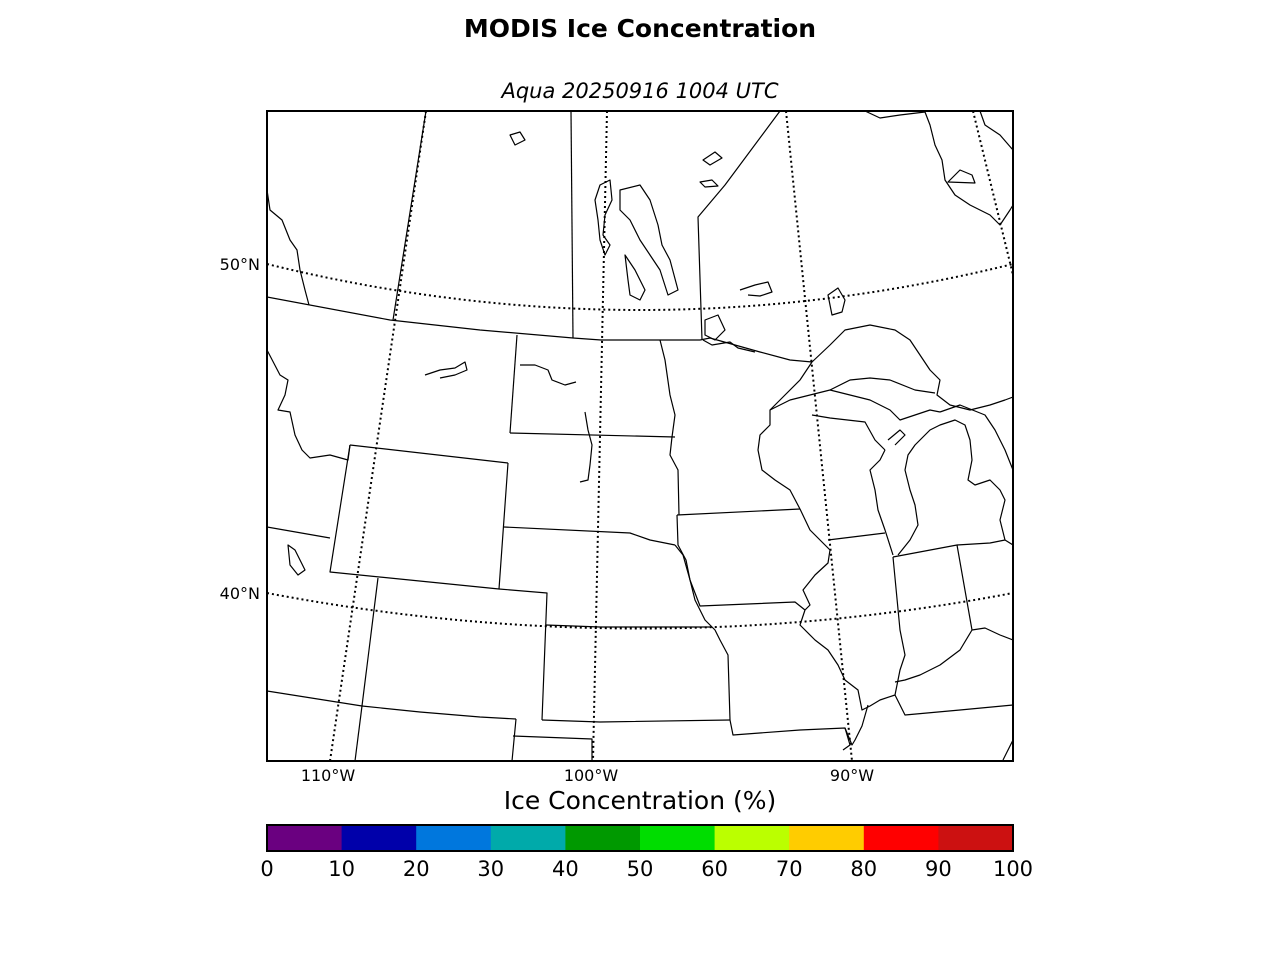 This screenshot has width=1280, height=960. Describe the element at coordinates (540, 329) in the screenshot. I see `canada-us-border` at that location.